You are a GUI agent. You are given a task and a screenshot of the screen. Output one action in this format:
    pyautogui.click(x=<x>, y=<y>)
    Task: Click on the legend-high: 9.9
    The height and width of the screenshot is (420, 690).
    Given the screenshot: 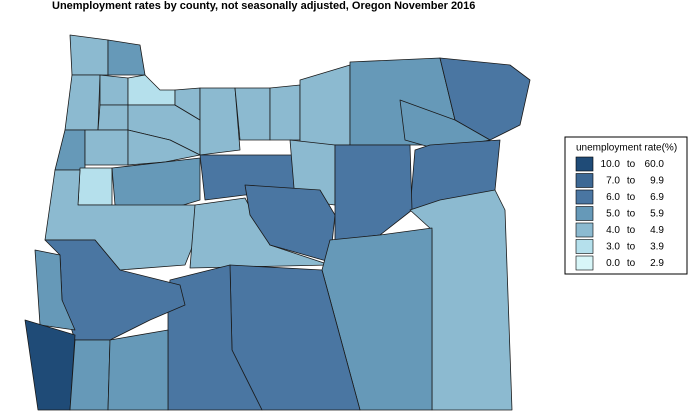 What is the action you would take?
    pyautogui.click(x=657, y=181)
    